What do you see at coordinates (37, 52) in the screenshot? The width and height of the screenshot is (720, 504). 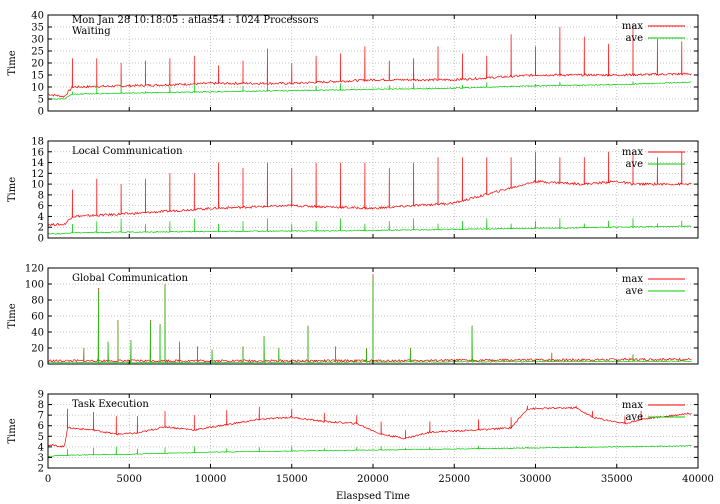 I see `y-tick-label: 25` at bounding box center [37, 52].